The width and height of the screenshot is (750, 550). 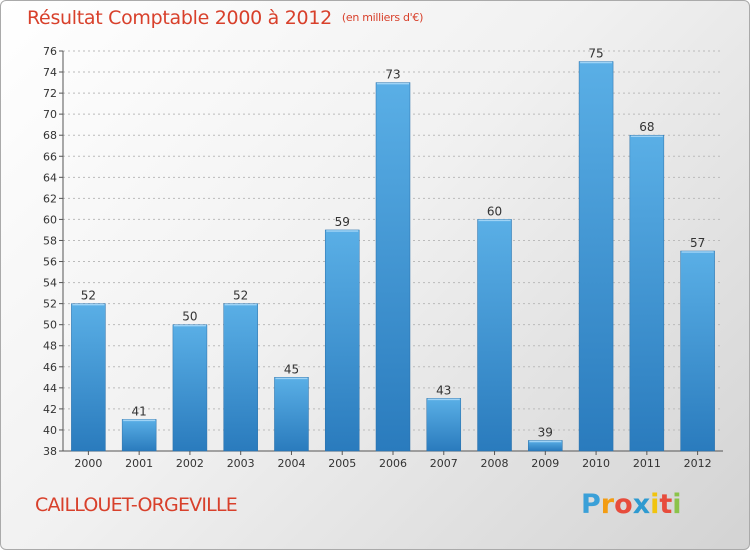 I want to click on y-tick-label: 40, so click(x=50, y=430).